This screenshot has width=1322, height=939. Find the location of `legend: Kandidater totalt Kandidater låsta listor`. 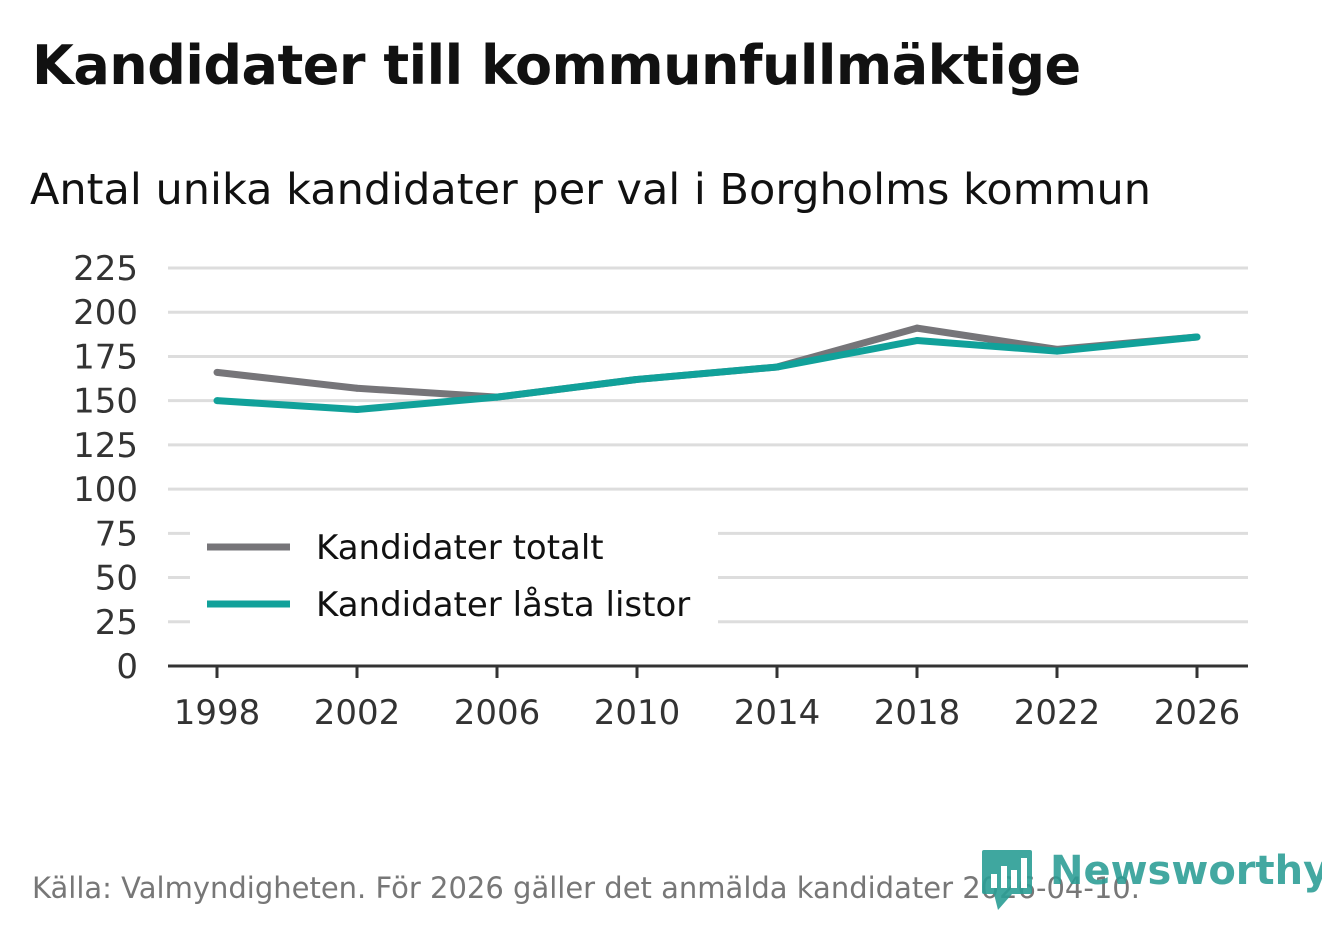

legend: Kandidater totalt Kandidater låsta listor is located at coordinates (454, 575).